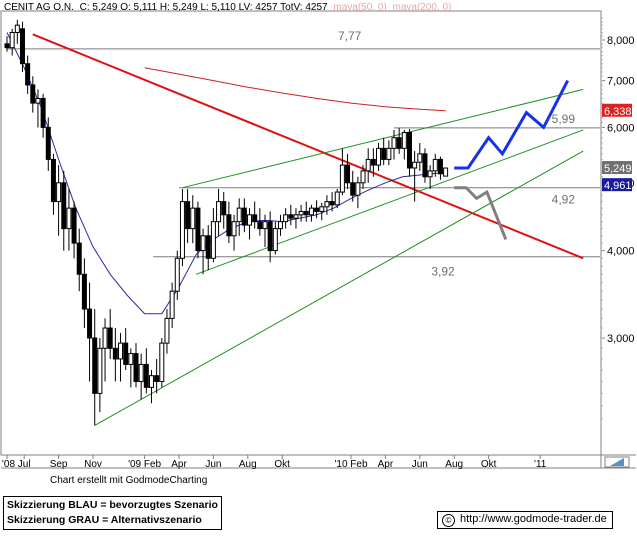  Describe the element at coordinates (617, 462) in the screenshot. I see `scroll-arrow-icon` at that location.